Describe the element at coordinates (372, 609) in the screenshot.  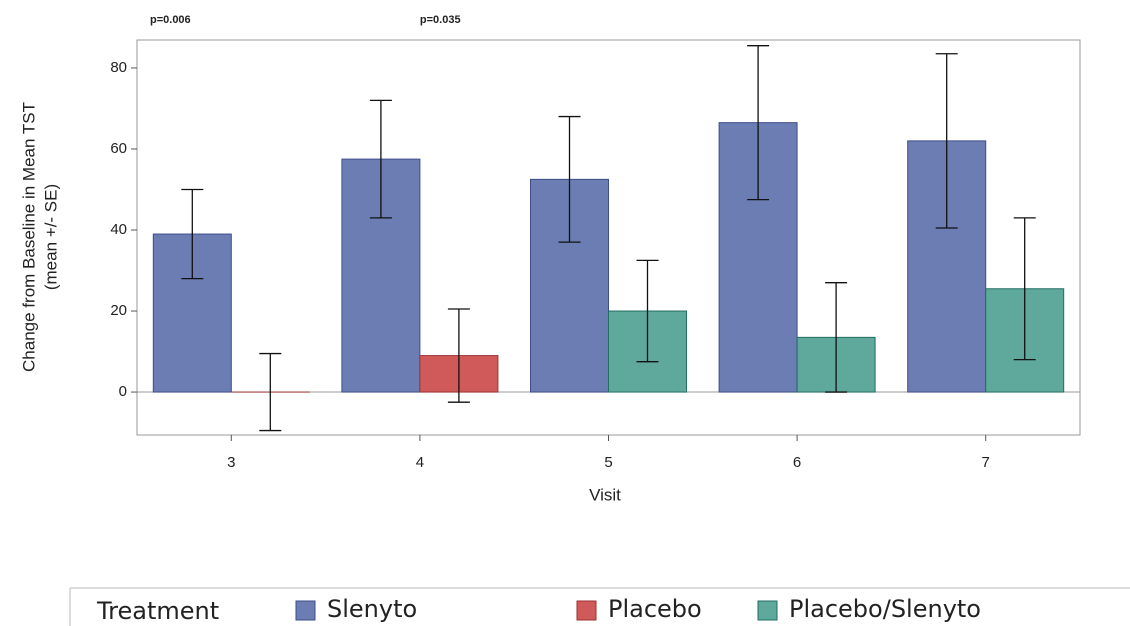
I see `legend-label: Slenyto` at that location.